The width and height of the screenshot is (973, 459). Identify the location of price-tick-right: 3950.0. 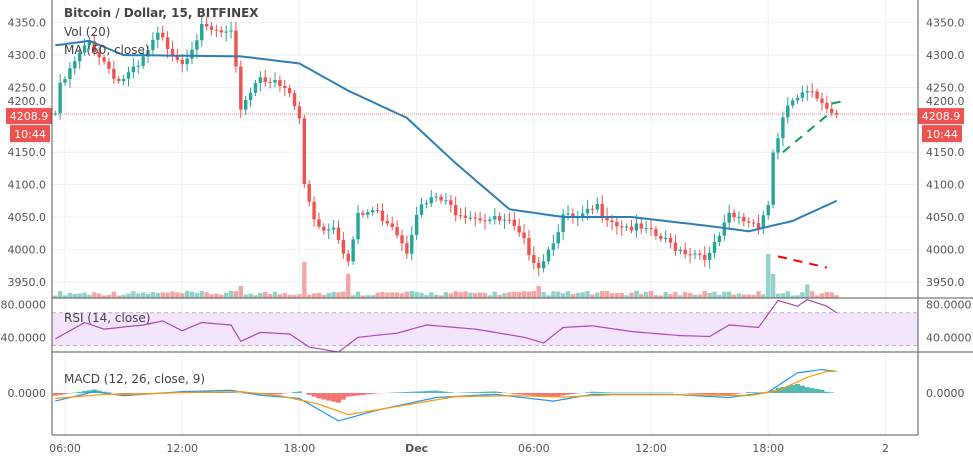
(945, 282).